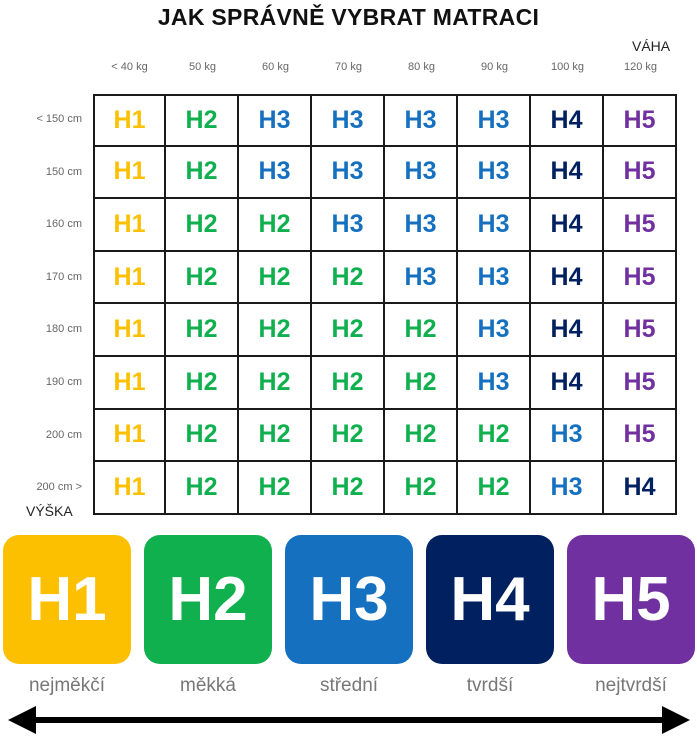 The image size is (697, 738). Describe the element at coordinates (63, 434) in the screenshot. I see `height-row-label: 200 cm` at that location.